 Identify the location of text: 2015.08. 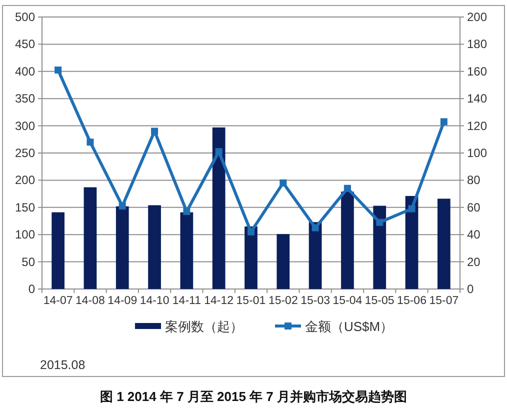
(63, 365).